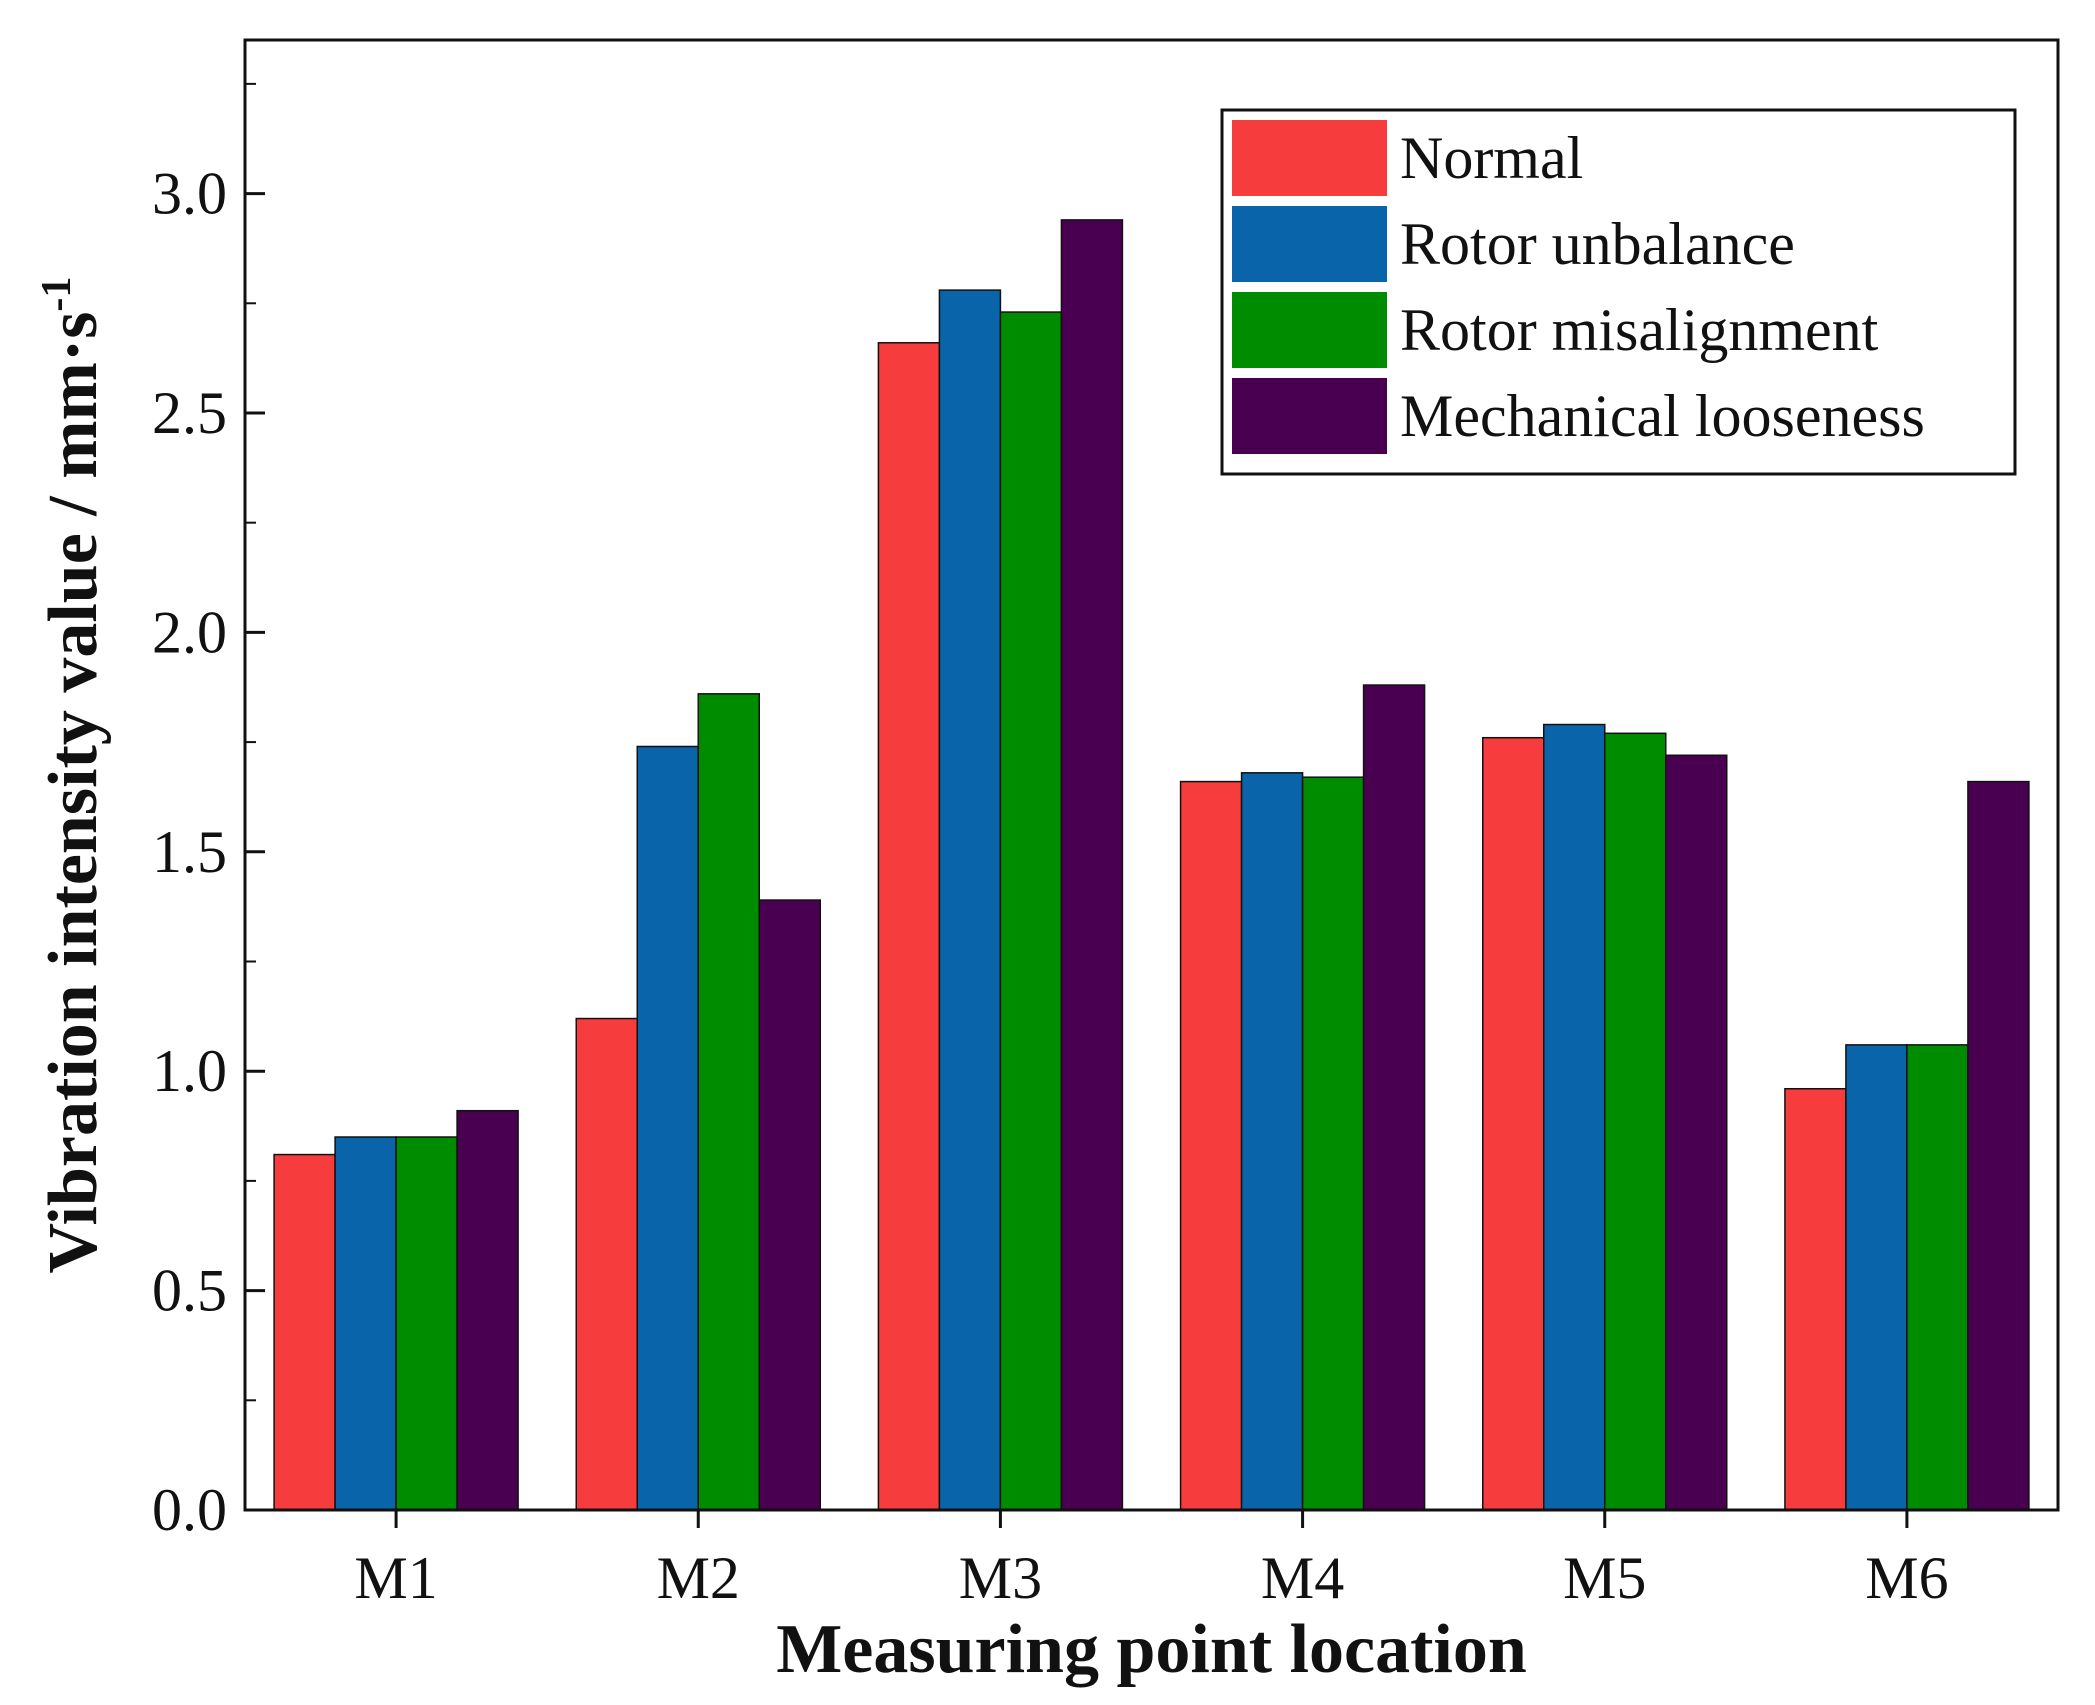 This screenshot has height=1705, width=2095. What do you see at coordinates (304, 1332) in the screenshot?
I see `bar-m1-normal` at bounding box center [304, 1332].